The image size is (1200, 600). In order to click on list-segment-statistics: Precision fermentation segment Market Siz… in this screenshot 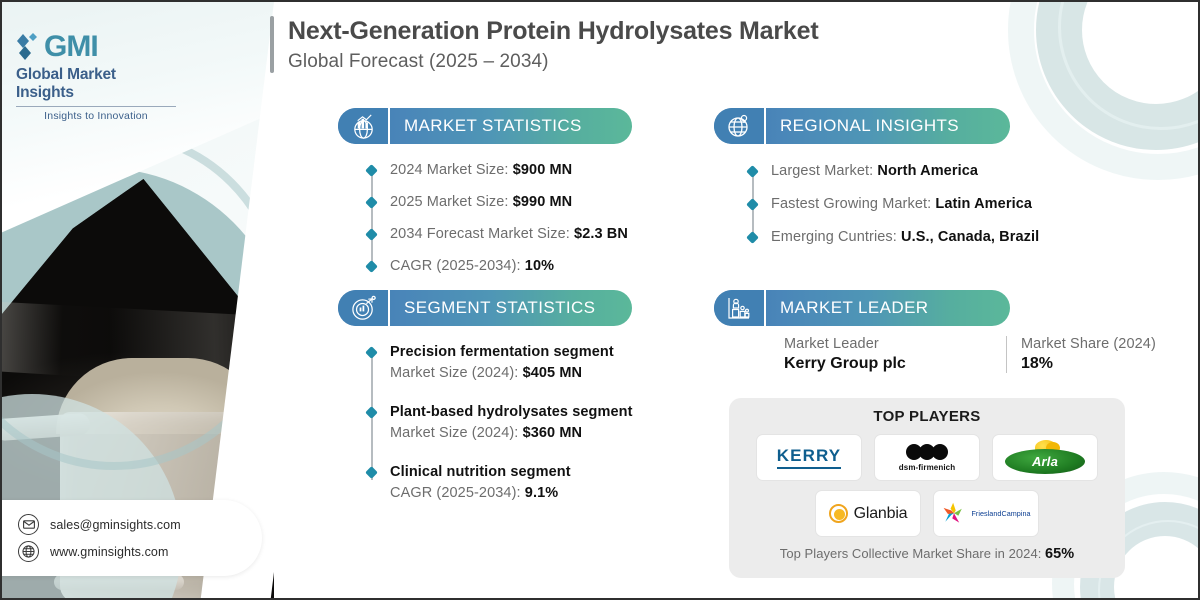, I will do `click(531, 423)`.